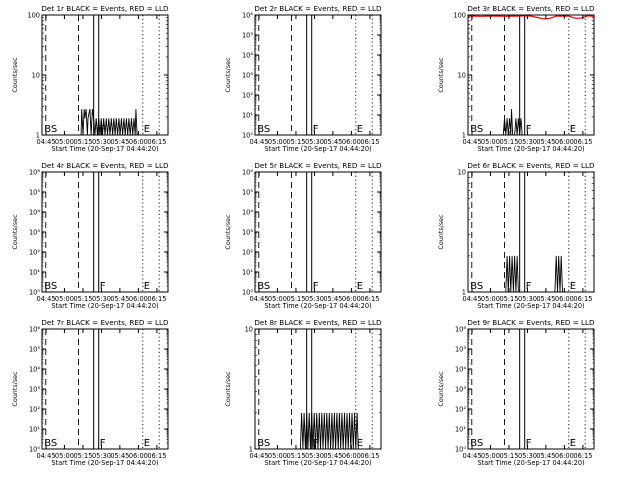 Image resolution: width=640 pixels, height=485 pixels. What do you see at coordinates (360, 129) in the screenshot?
I see `det-2r-marker-e: E` at bounding box center [360, 129].